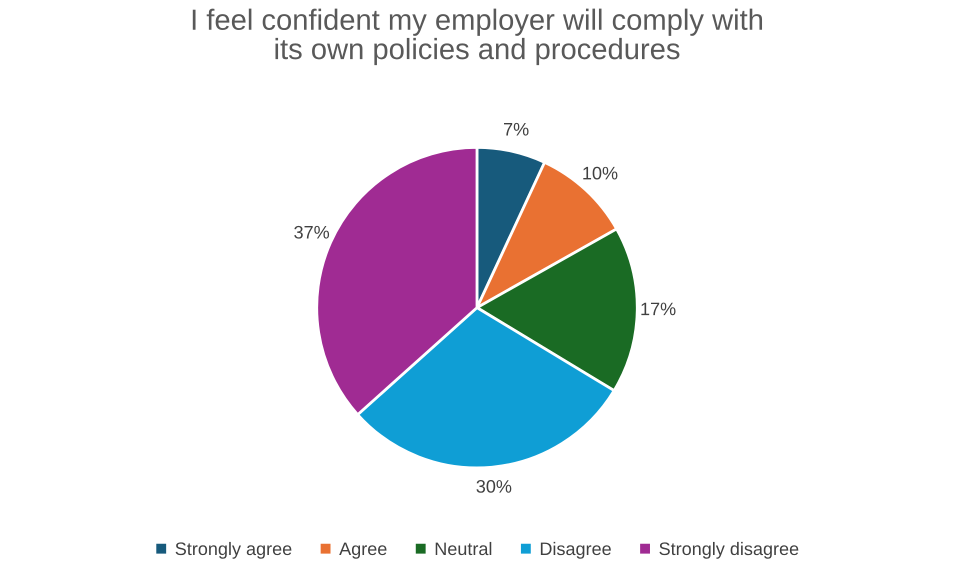 This screenshot has width=954, height=575. Describe the element at coordinates (575, 550) in the screenshot. I see `legend-label: Disagree` at that location.